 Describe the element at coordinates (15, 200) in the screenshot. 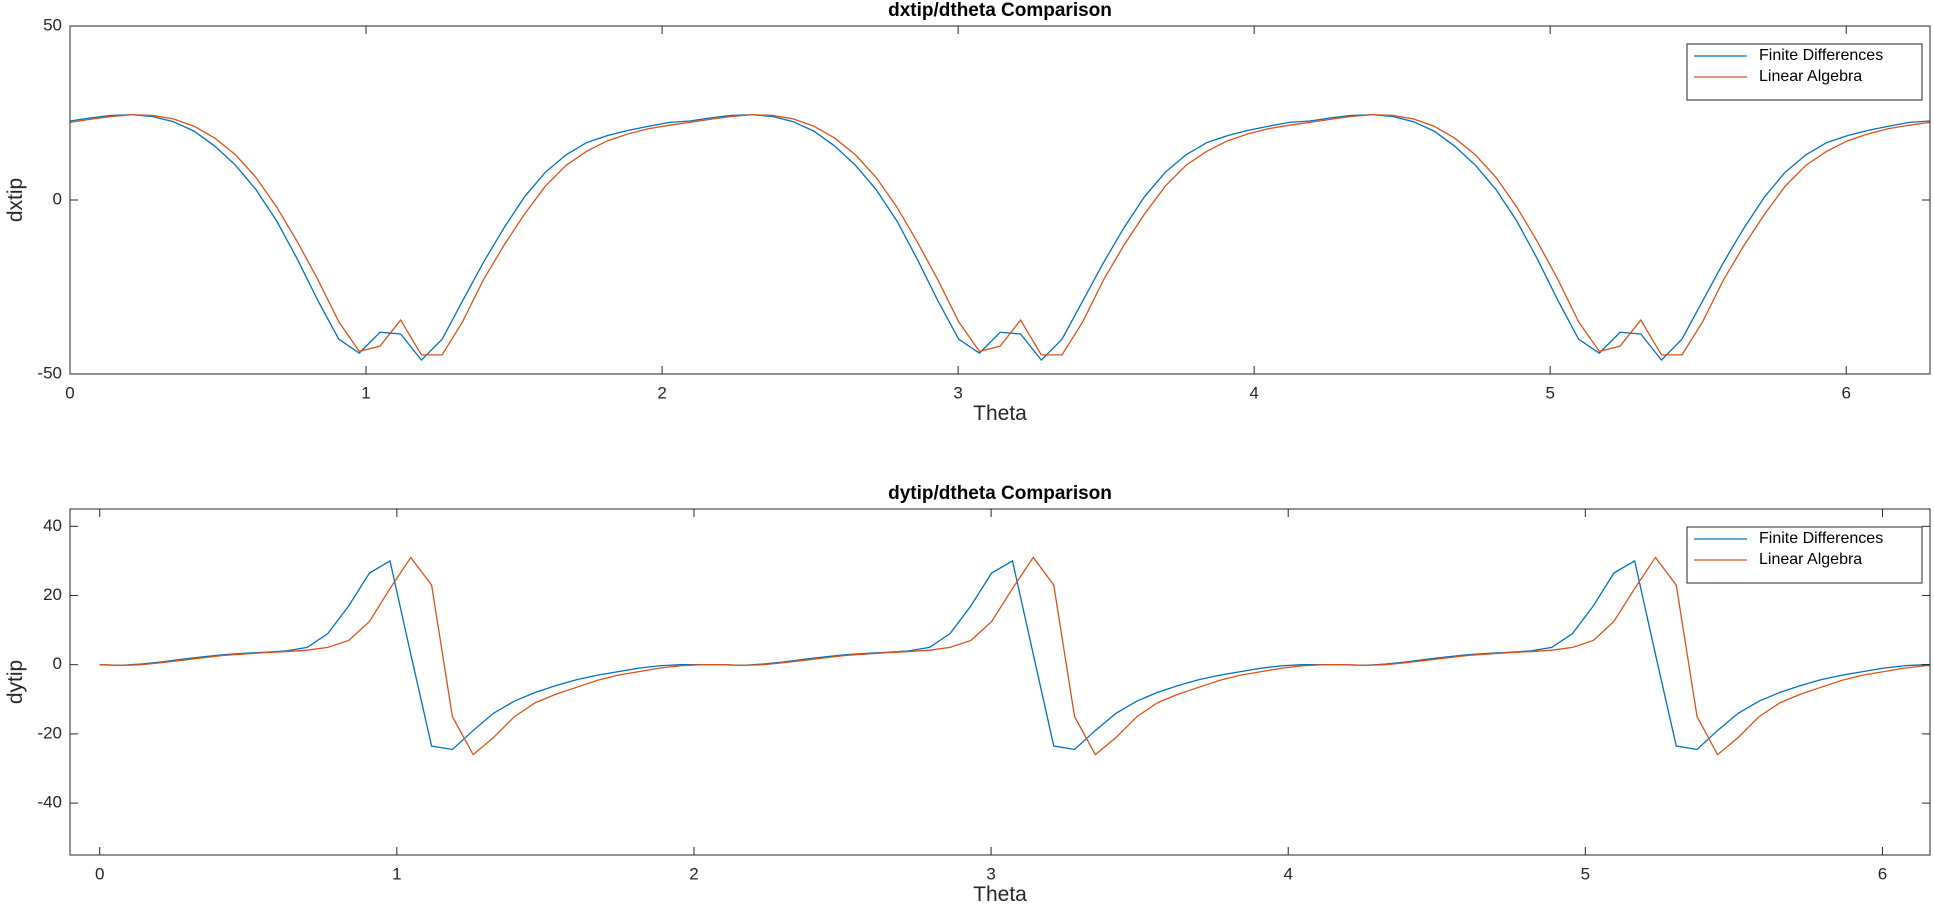

I see `y-axis-label: dxtip` at that location.